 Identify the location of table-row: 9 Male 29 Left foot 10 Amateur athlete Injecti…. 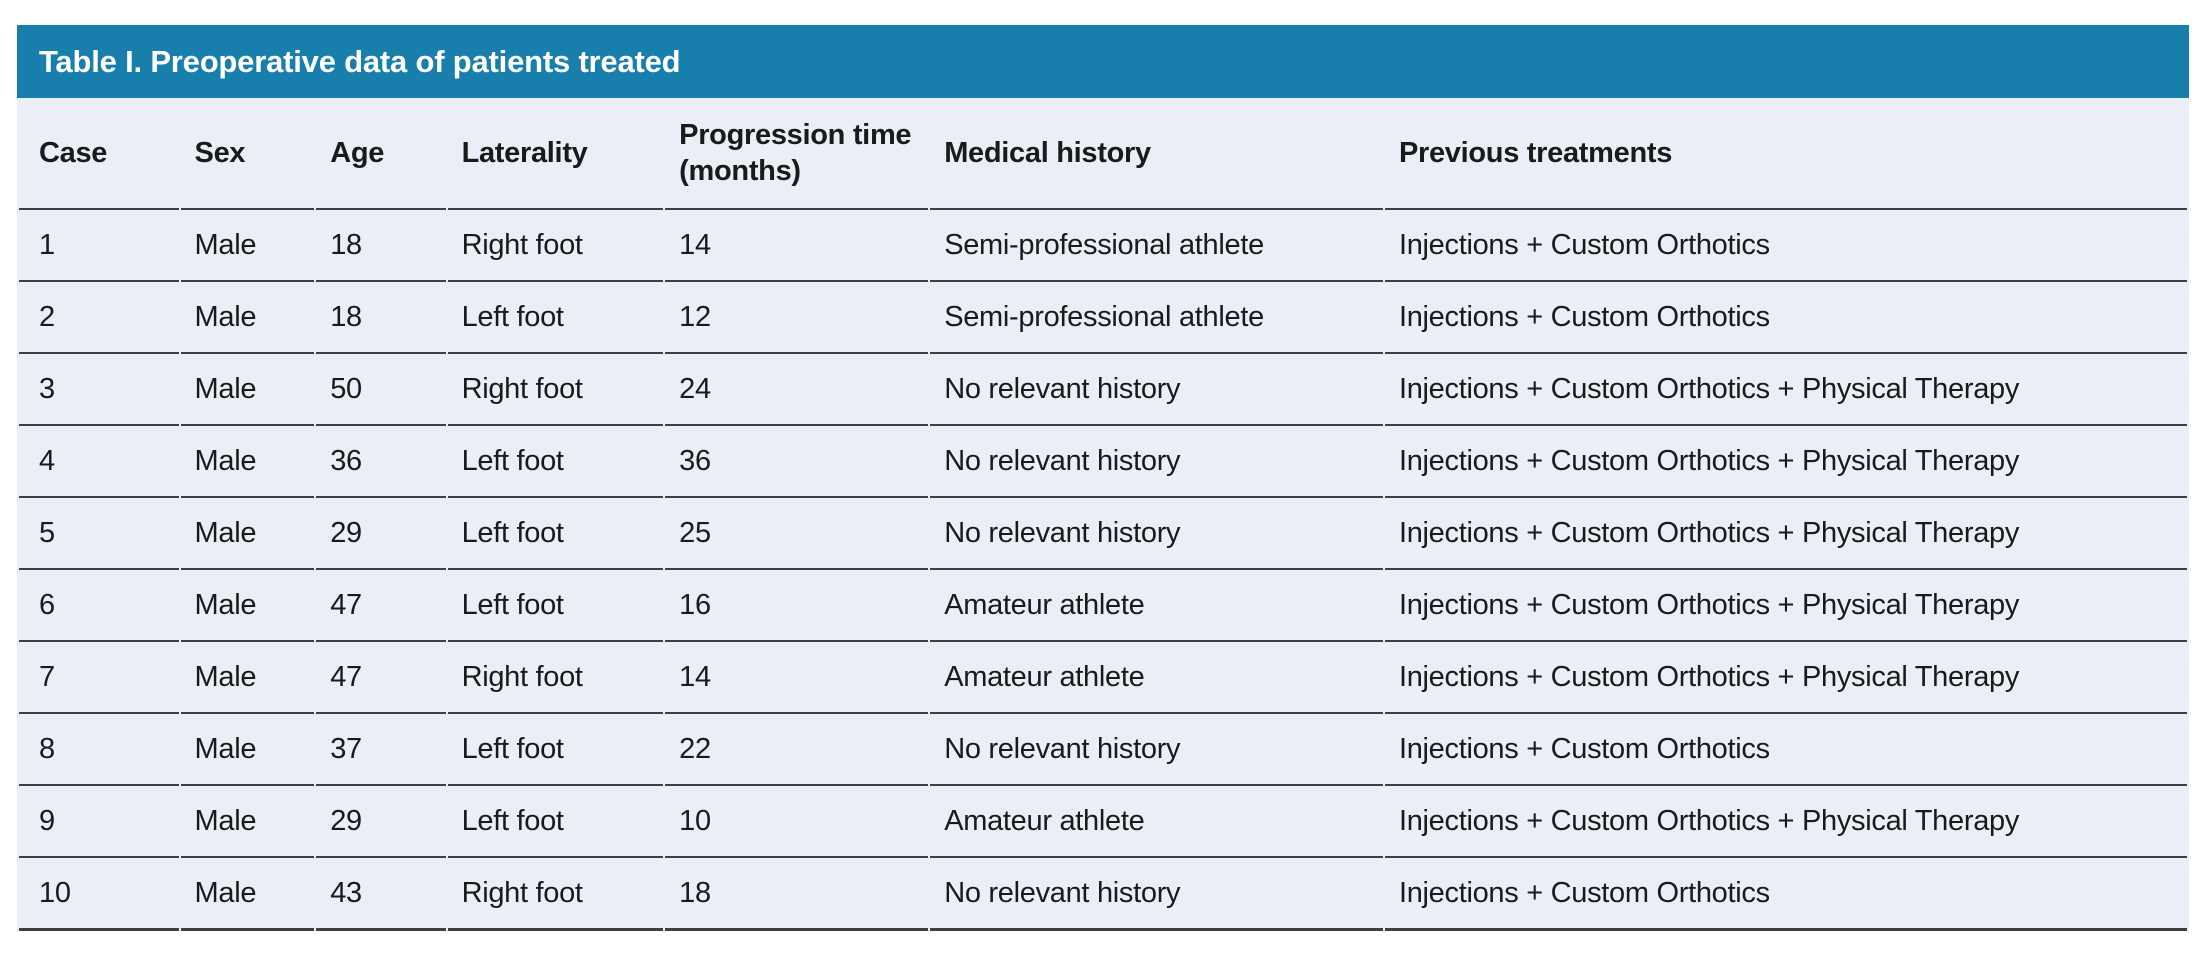
(1103, 822).